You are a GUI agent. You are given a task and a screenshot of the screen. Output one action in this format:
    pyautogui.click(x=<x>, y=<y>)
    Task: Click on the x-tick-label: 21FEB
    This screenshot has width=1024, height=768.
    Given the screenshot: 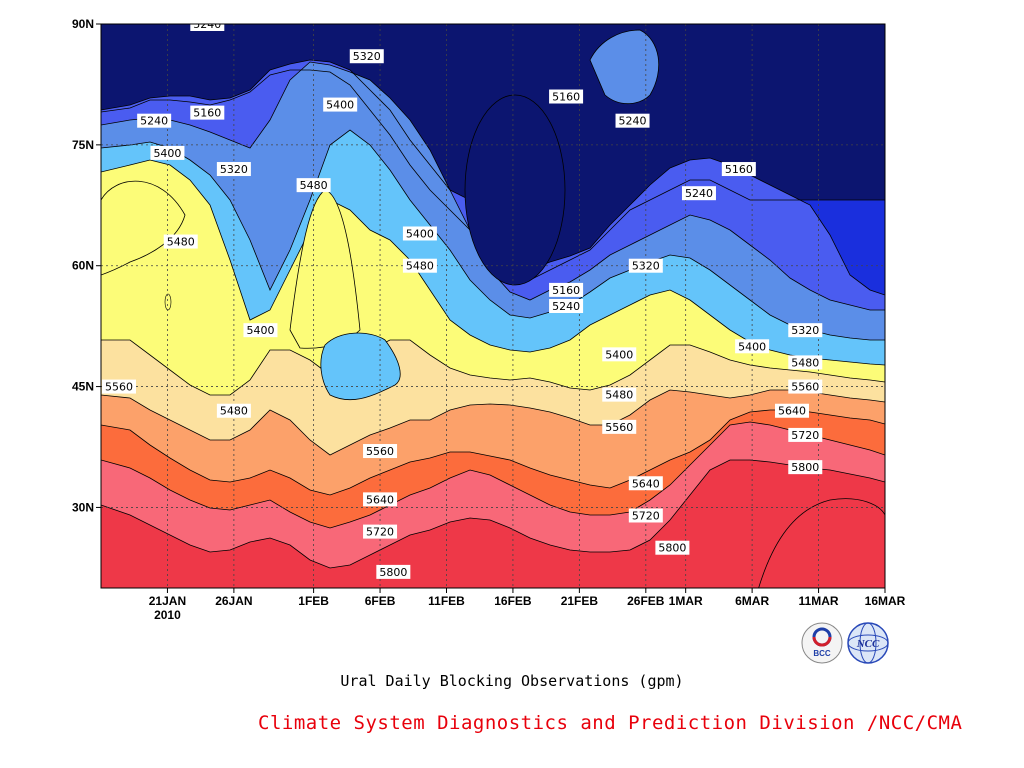 What is the action you would take?
    pyautogui.click(x=580, y=601)
    